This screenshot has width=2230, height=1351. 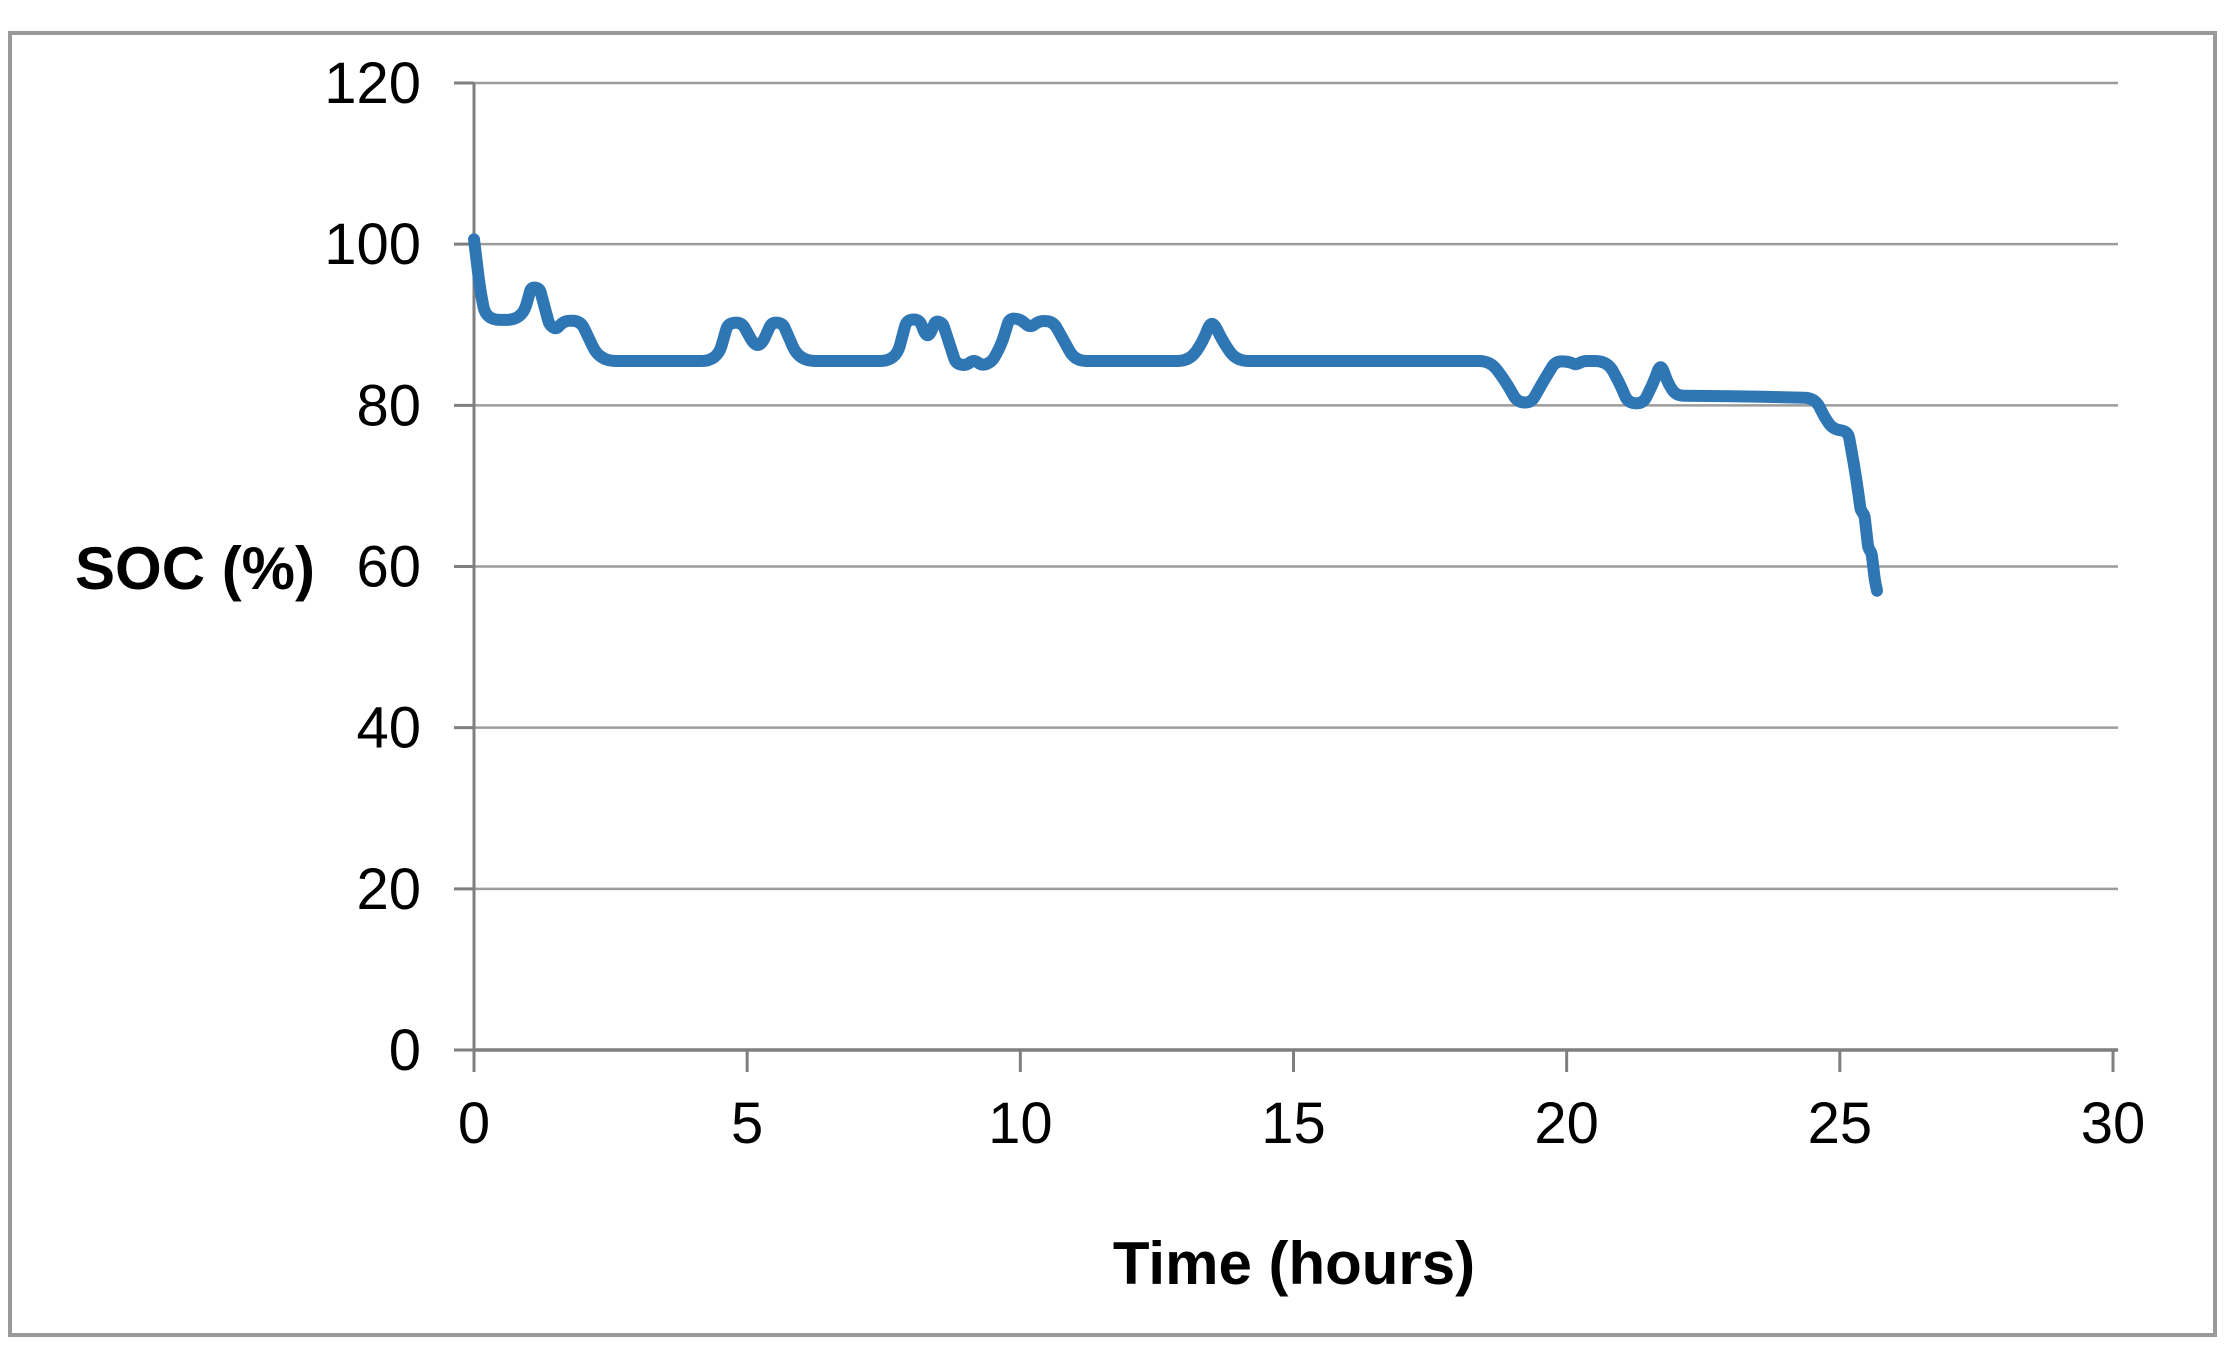 I want to click on y-tick-label: 80, so click(x=388, y=405).